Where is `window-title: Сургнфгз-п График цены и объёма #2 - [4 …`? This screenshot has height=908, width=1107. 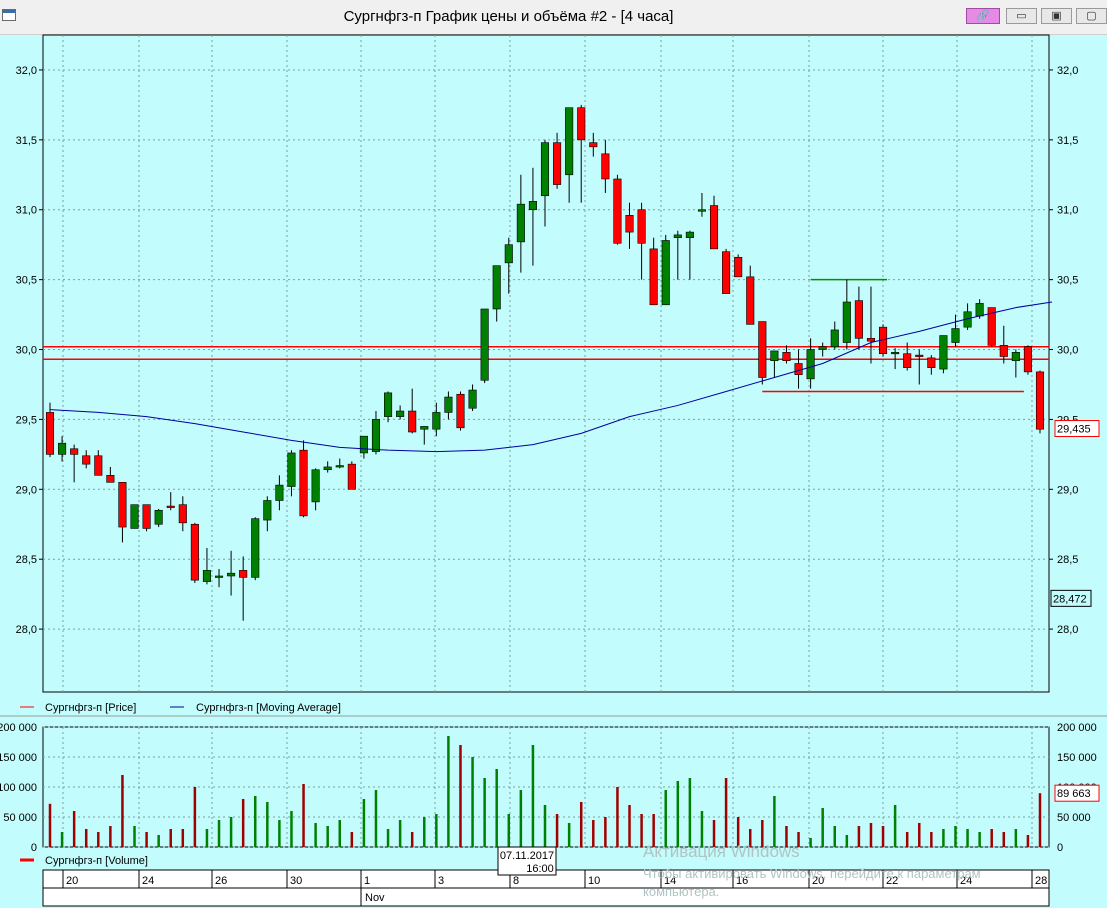
window-title: Сургнфгз-п График цены и объёма #2 - [4 … is located at coordinates (508, 16).